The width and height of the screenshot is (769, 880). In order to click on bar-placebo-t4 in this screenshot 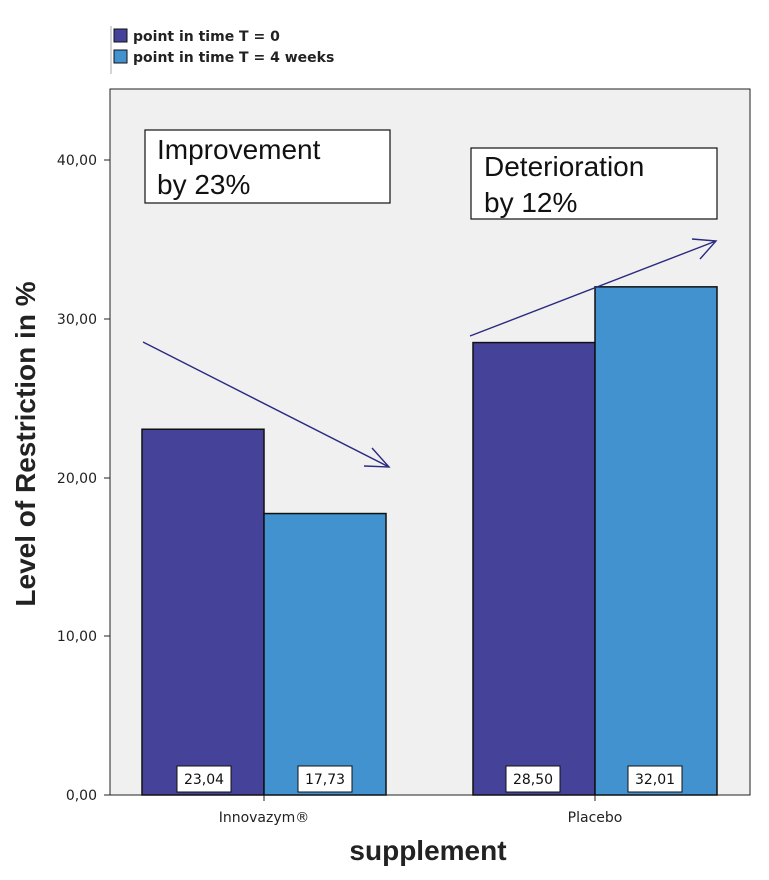, I will do `click(656, 541)`.